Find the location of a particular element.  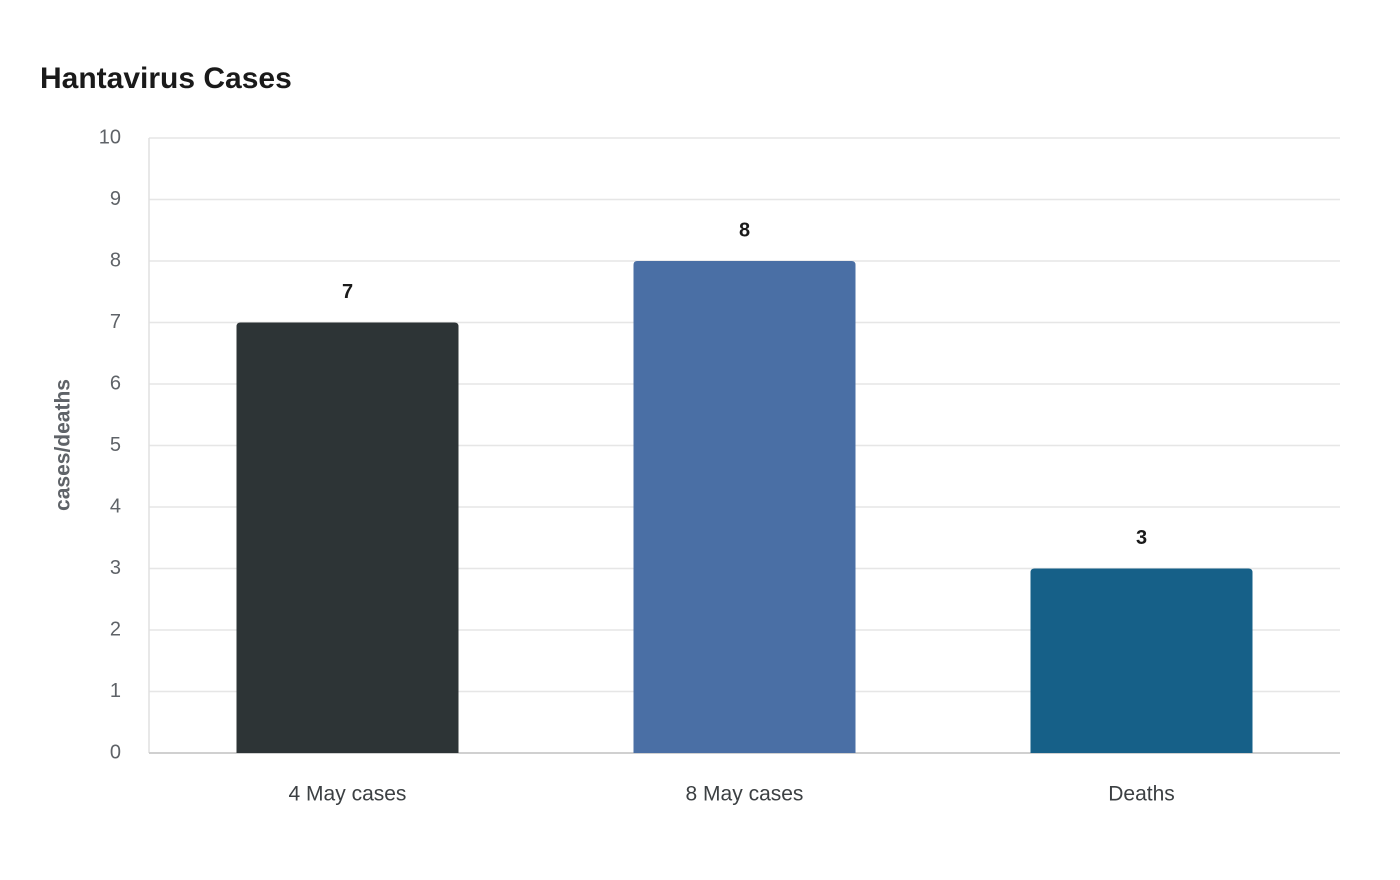

chart-title: Hantavirus Cases is located at coordinates (166, 78).